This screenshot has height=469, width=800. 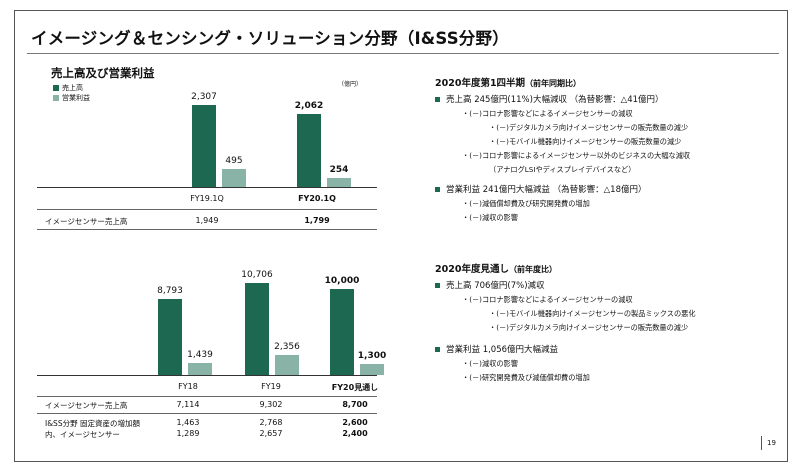 I want to click on quarter-value-label: 2,307, so click(x=204, y=97).